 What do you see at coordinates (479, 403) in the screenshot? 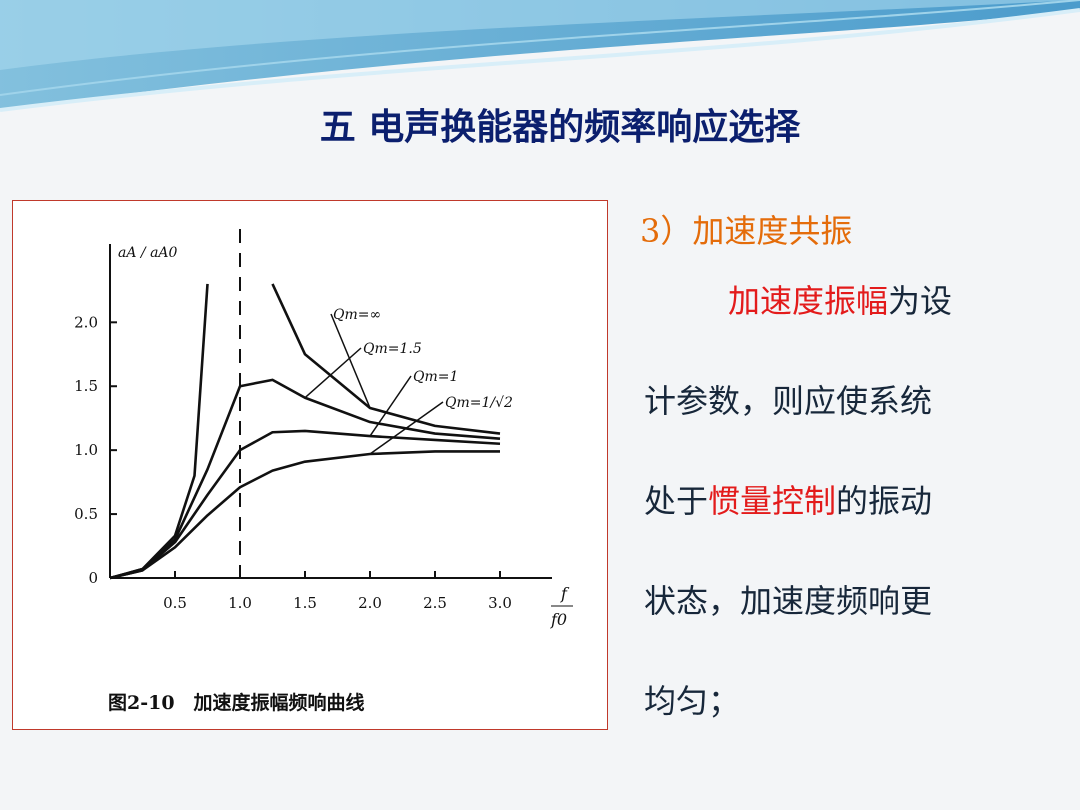
I see `curve-label: Qm=1/√2` at bounding box center [479, 403].